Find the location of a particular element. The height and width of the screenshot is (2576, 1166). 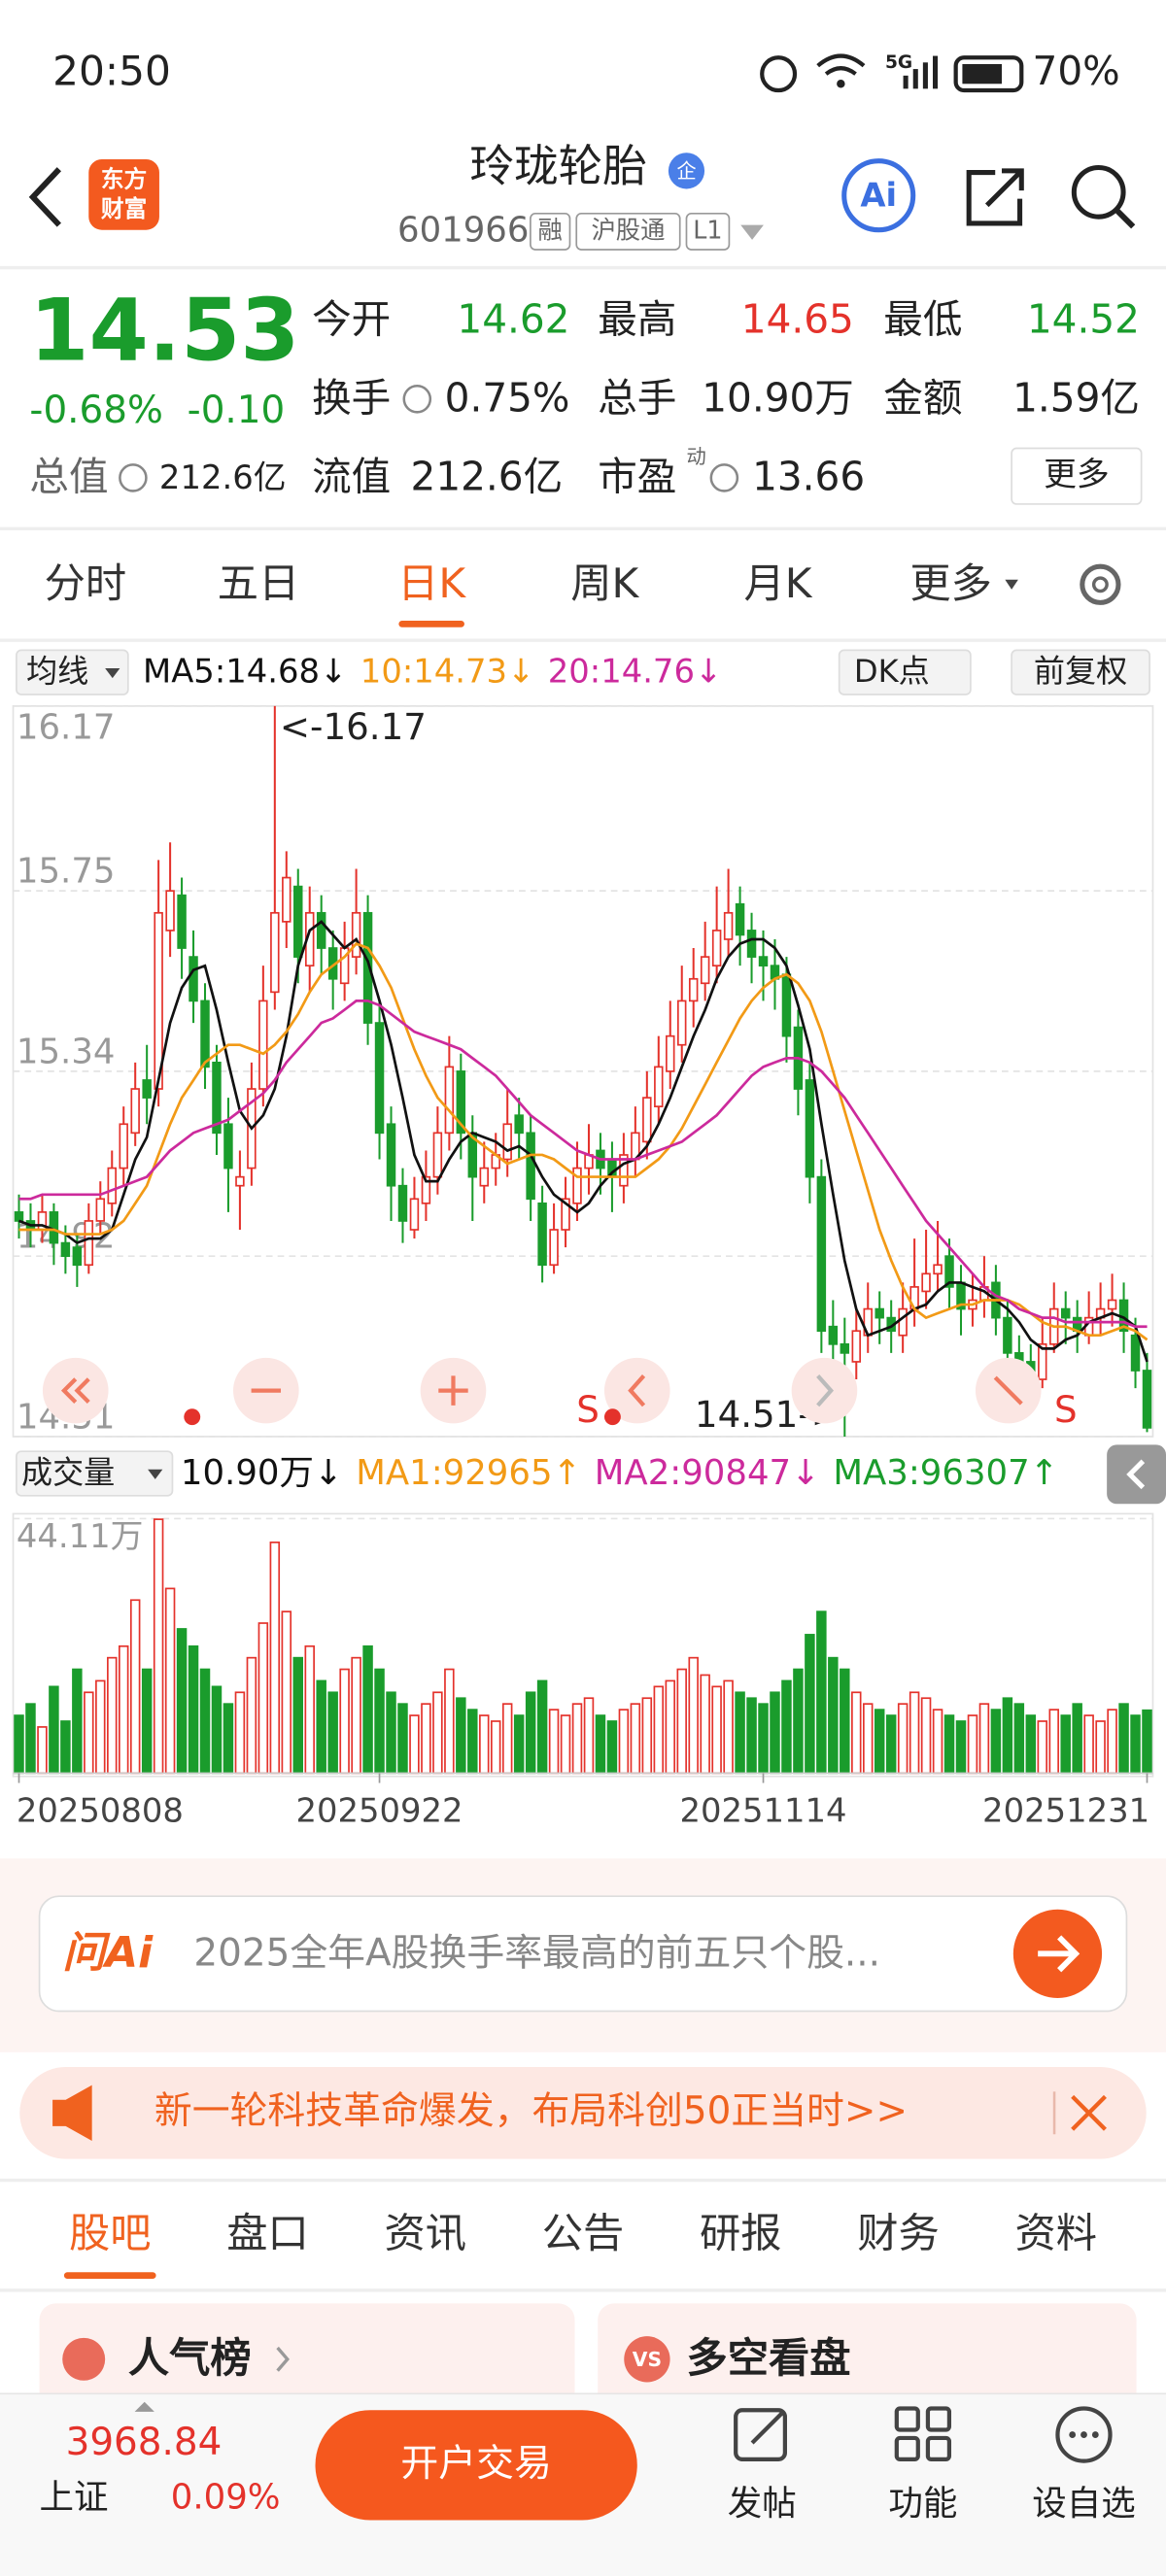

section-tab: 公告 is located at coordinates (583, 2233).